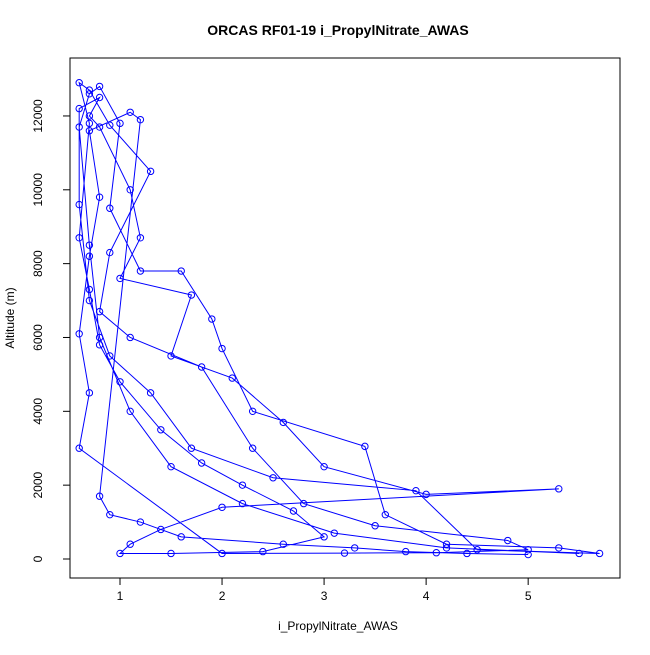  Describe the element at coordinates (10, 317) in the screenshot. I see `y-axis-label: Altitude (m)` at that location.